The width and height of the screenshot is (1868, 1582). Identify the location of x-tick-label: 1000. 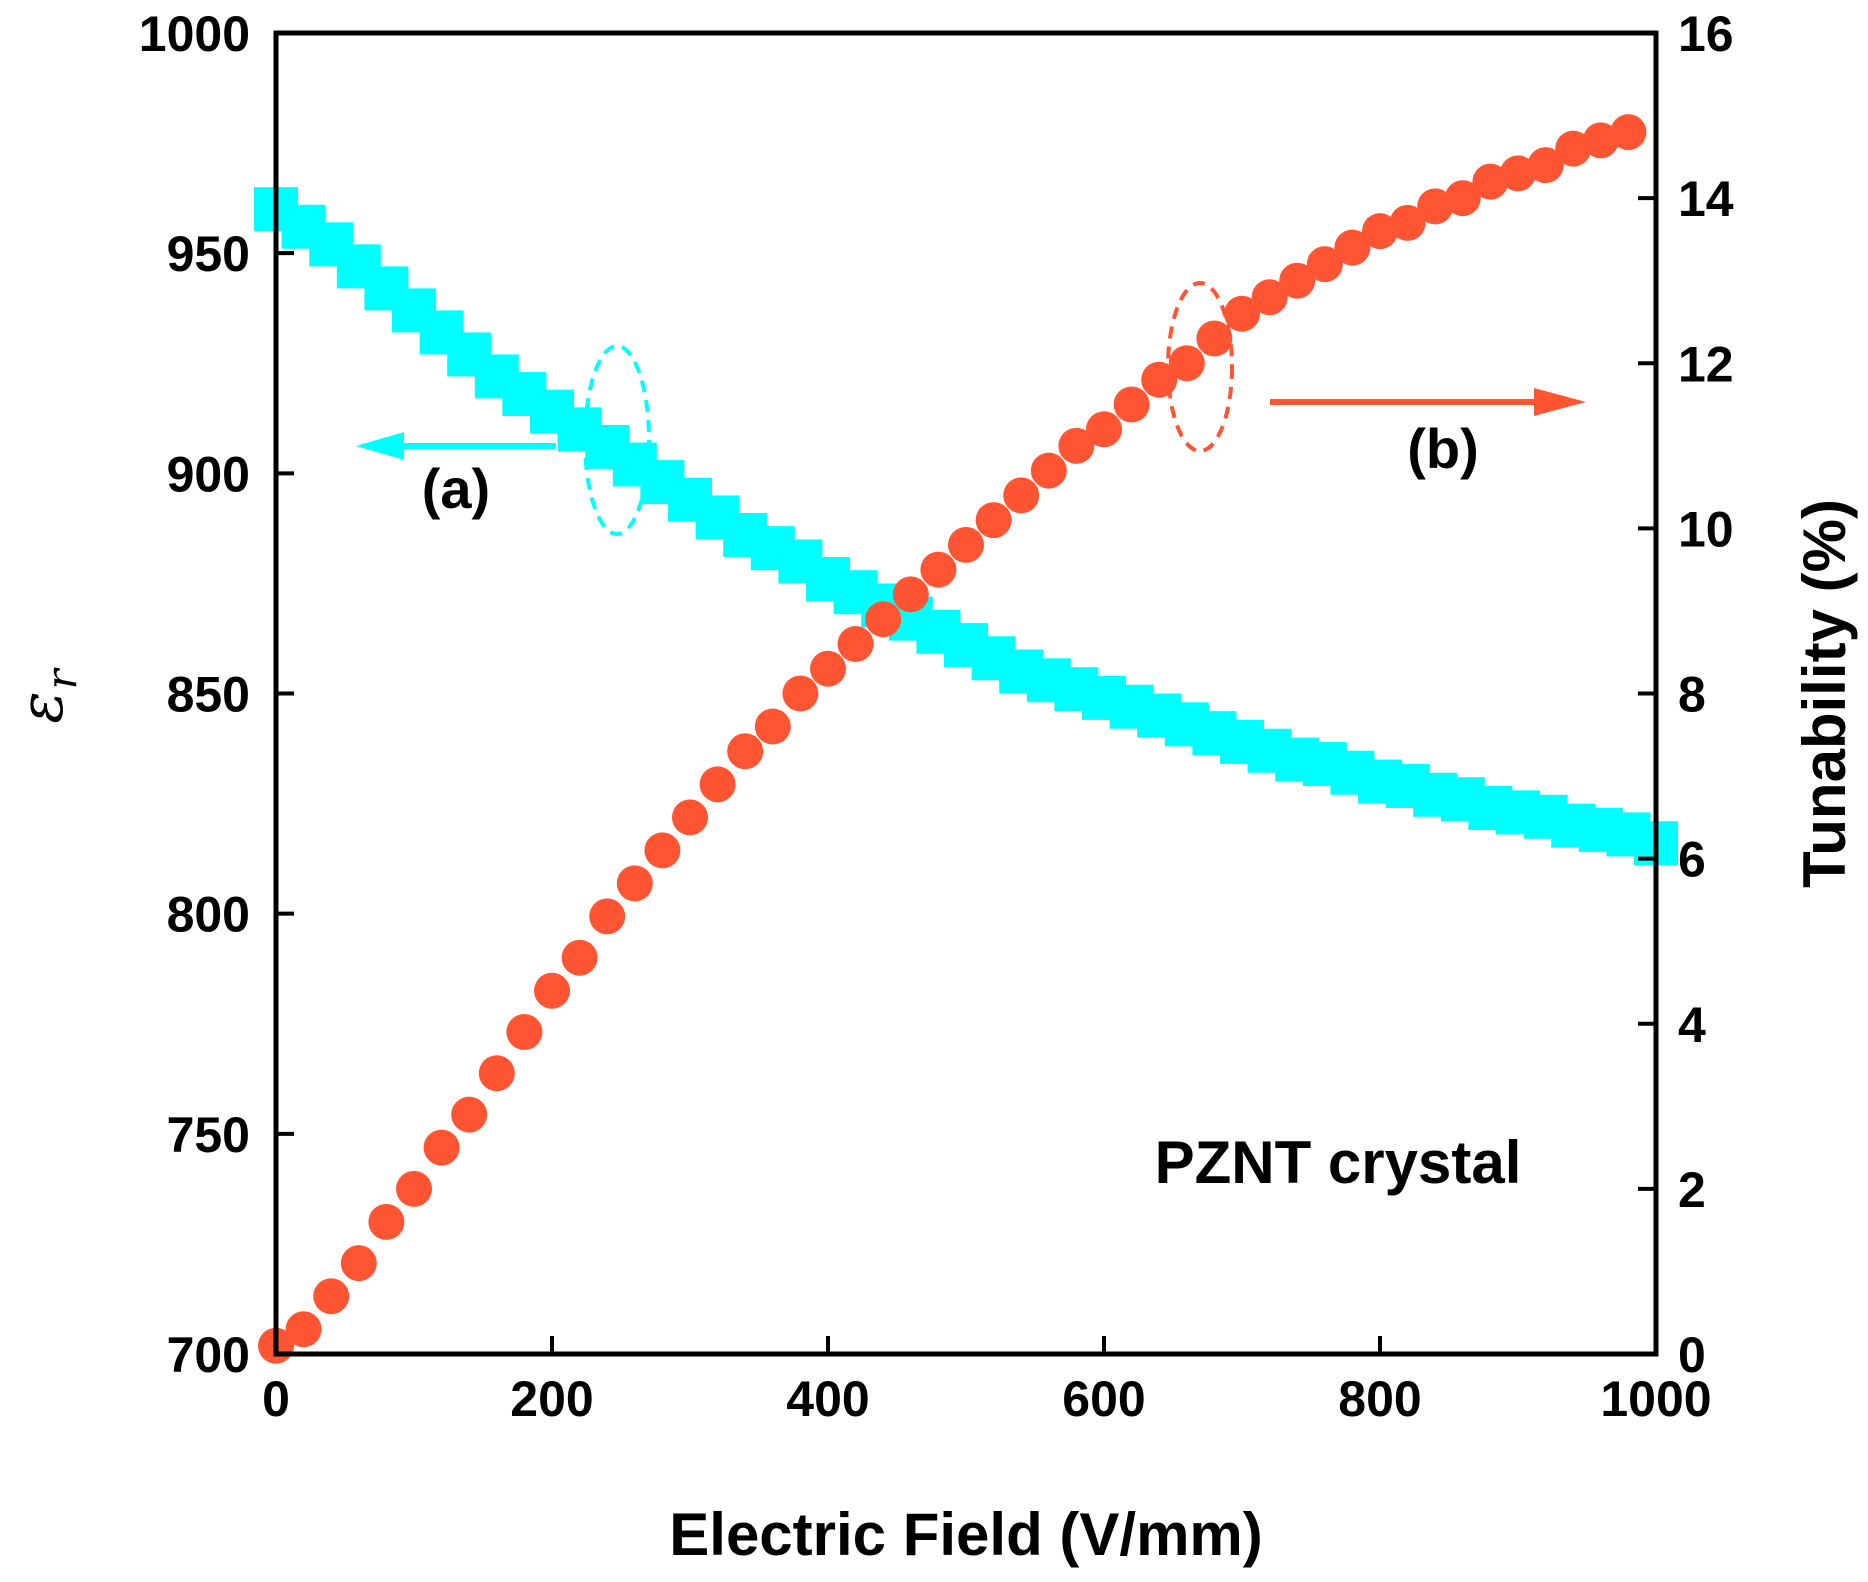
(1655, 1399).